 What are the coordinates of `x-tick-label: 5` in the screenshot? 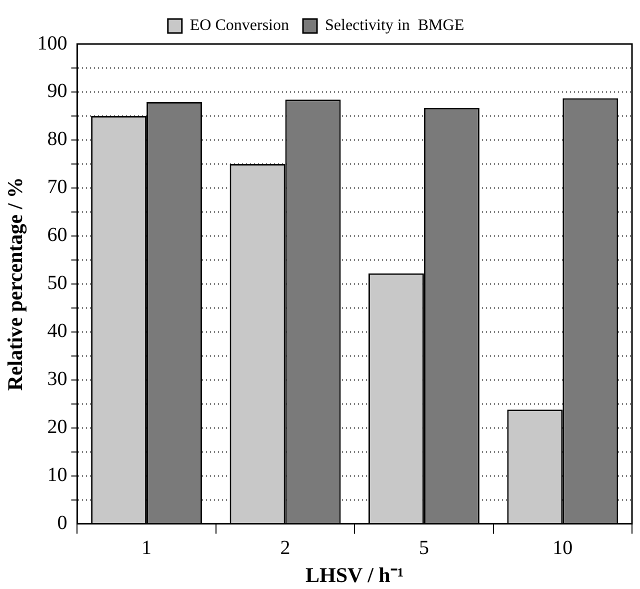 It's located at (423, 548).